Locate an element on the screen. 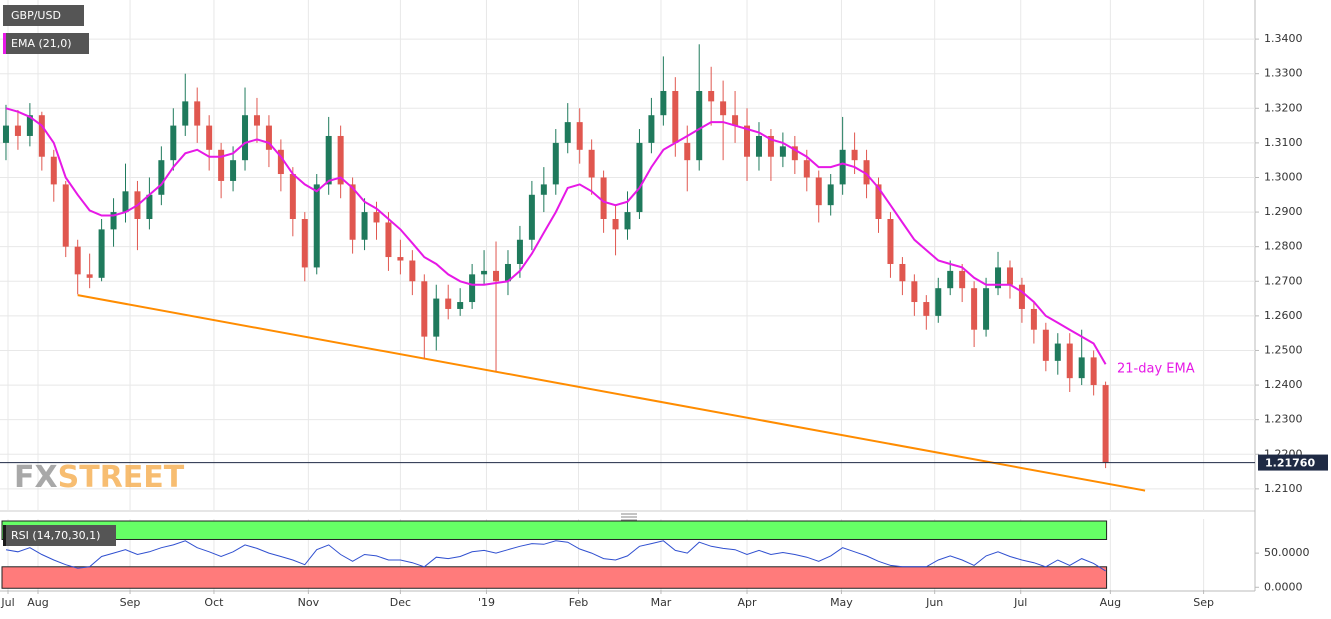  y-tick-label: 1.3100 is located at coordinates (1283, 142).